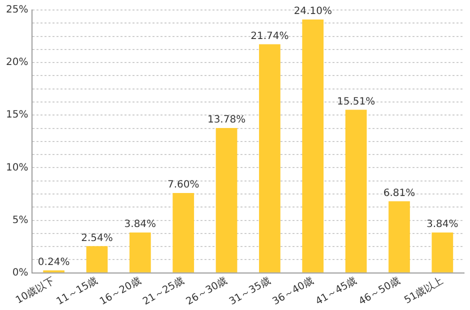 The width and height of the screenshot is (470, 310). Describe the element at coordinates (356, 102) in the screenshot. I see `data-label: 15.51%` at that location.